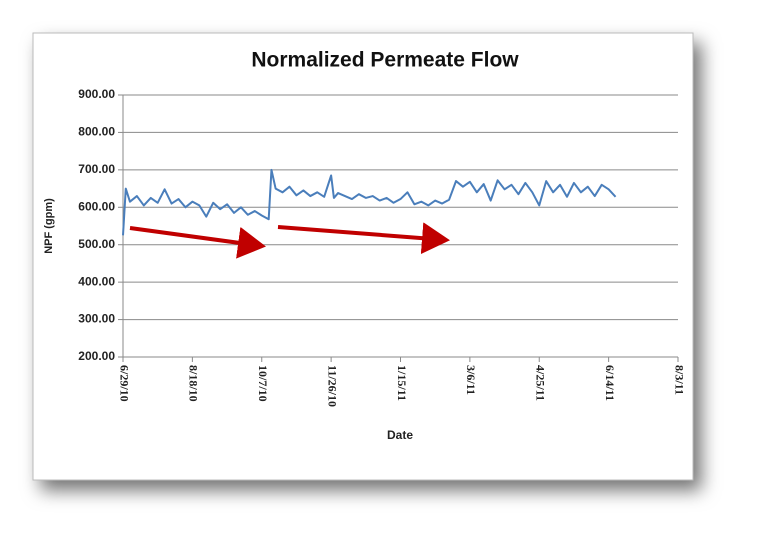  What do you see at coordinates (471, 380) in the screenshot?
I see `x-tick-label: 3/6/11` at bounding box center [471, 380].